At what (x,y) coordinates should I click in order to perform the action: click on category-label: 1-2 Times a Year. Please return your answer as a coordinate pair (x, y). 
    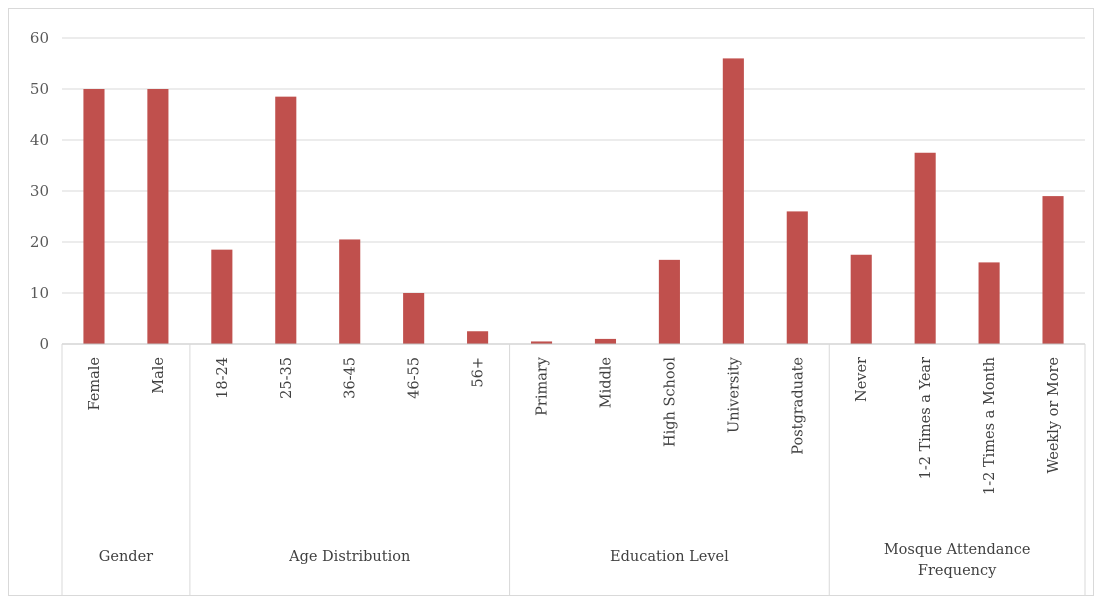
    Looking at the image, I should click on (926, 418).